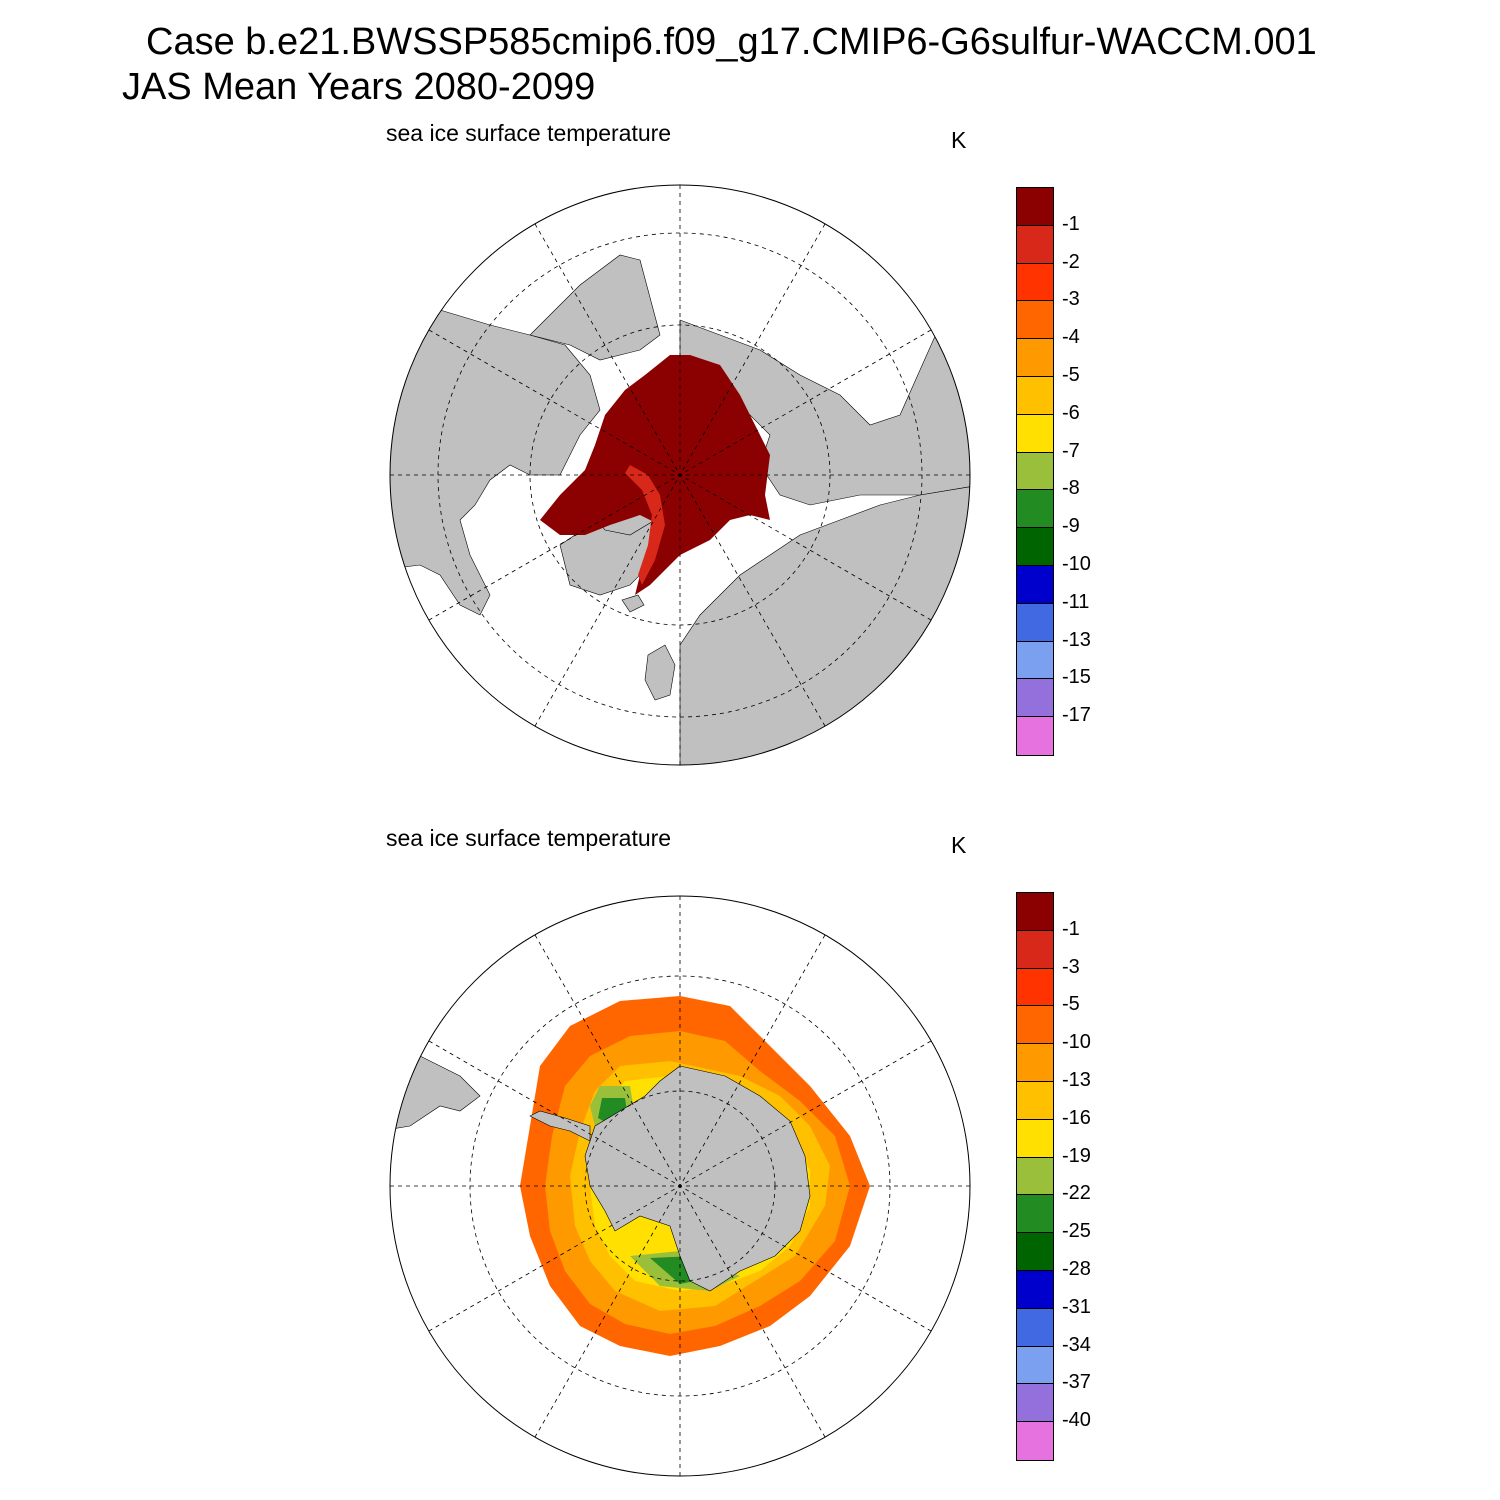 The image size is (1500, 1500). Describe the element at coordinates (1071, 488) in the screenshot. I see `colorbar-tick-label: -8` at that location.